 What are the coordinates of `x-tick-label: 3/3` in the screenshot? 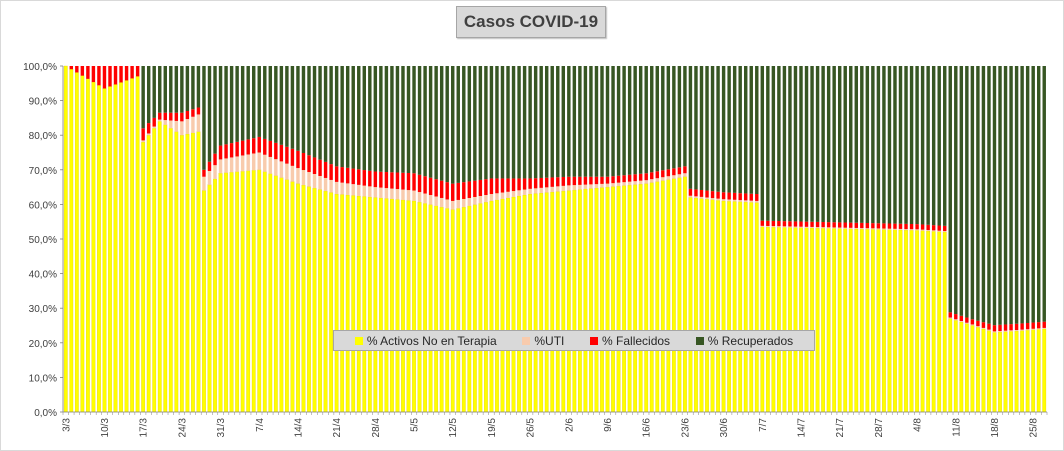 It's located at (66, 425).